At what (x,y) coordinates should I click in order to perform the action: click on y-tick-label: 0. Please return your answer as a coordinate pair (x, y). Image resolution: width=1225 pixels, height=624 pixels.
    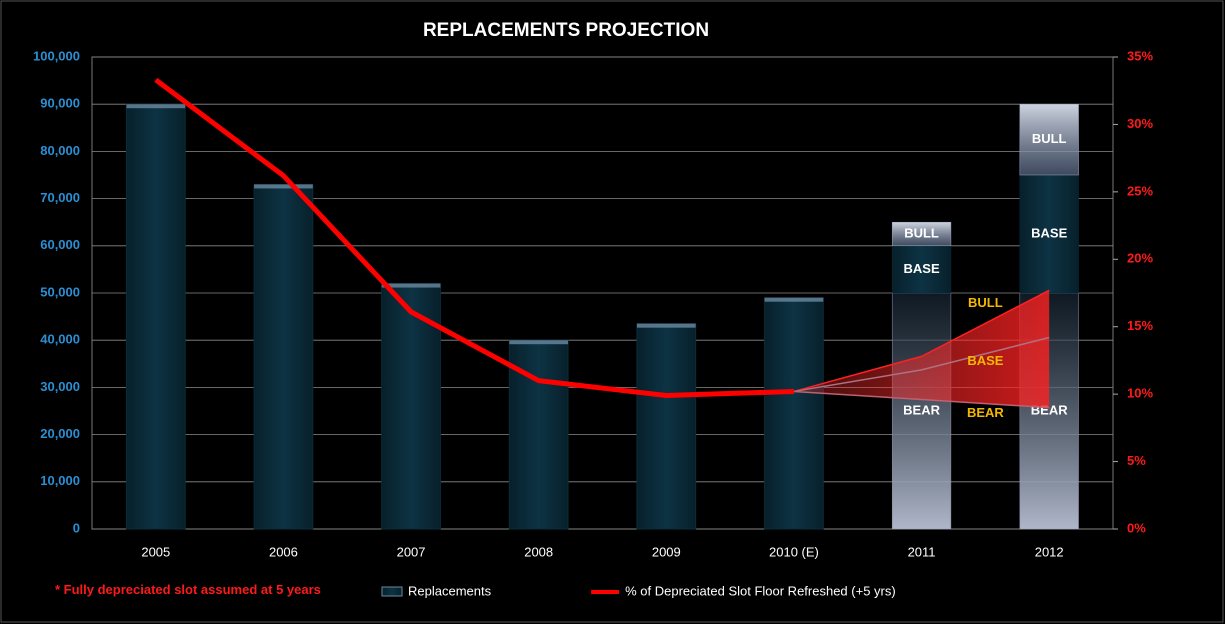
    Looking at the image, I should click on (76, 527).